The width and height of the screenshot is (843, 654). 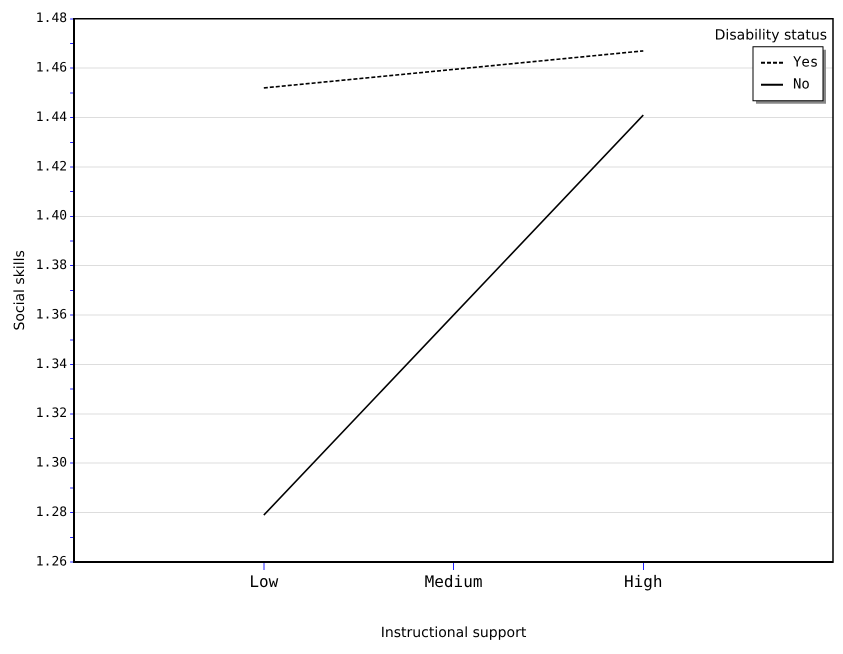 What do you see at coordinates (453, 633) in the screenshot?
I see `x-axis-title: Instructional support` at bounding box center [453, 633].